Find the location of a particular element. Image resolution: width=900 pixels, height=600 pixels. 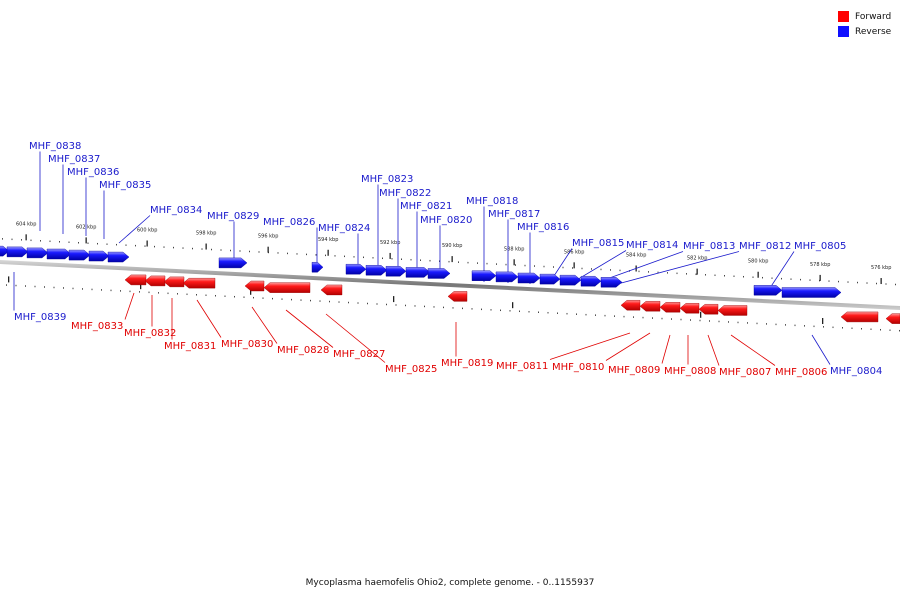

gene-label: MHF_0828 is located at coordinates (303, 350).